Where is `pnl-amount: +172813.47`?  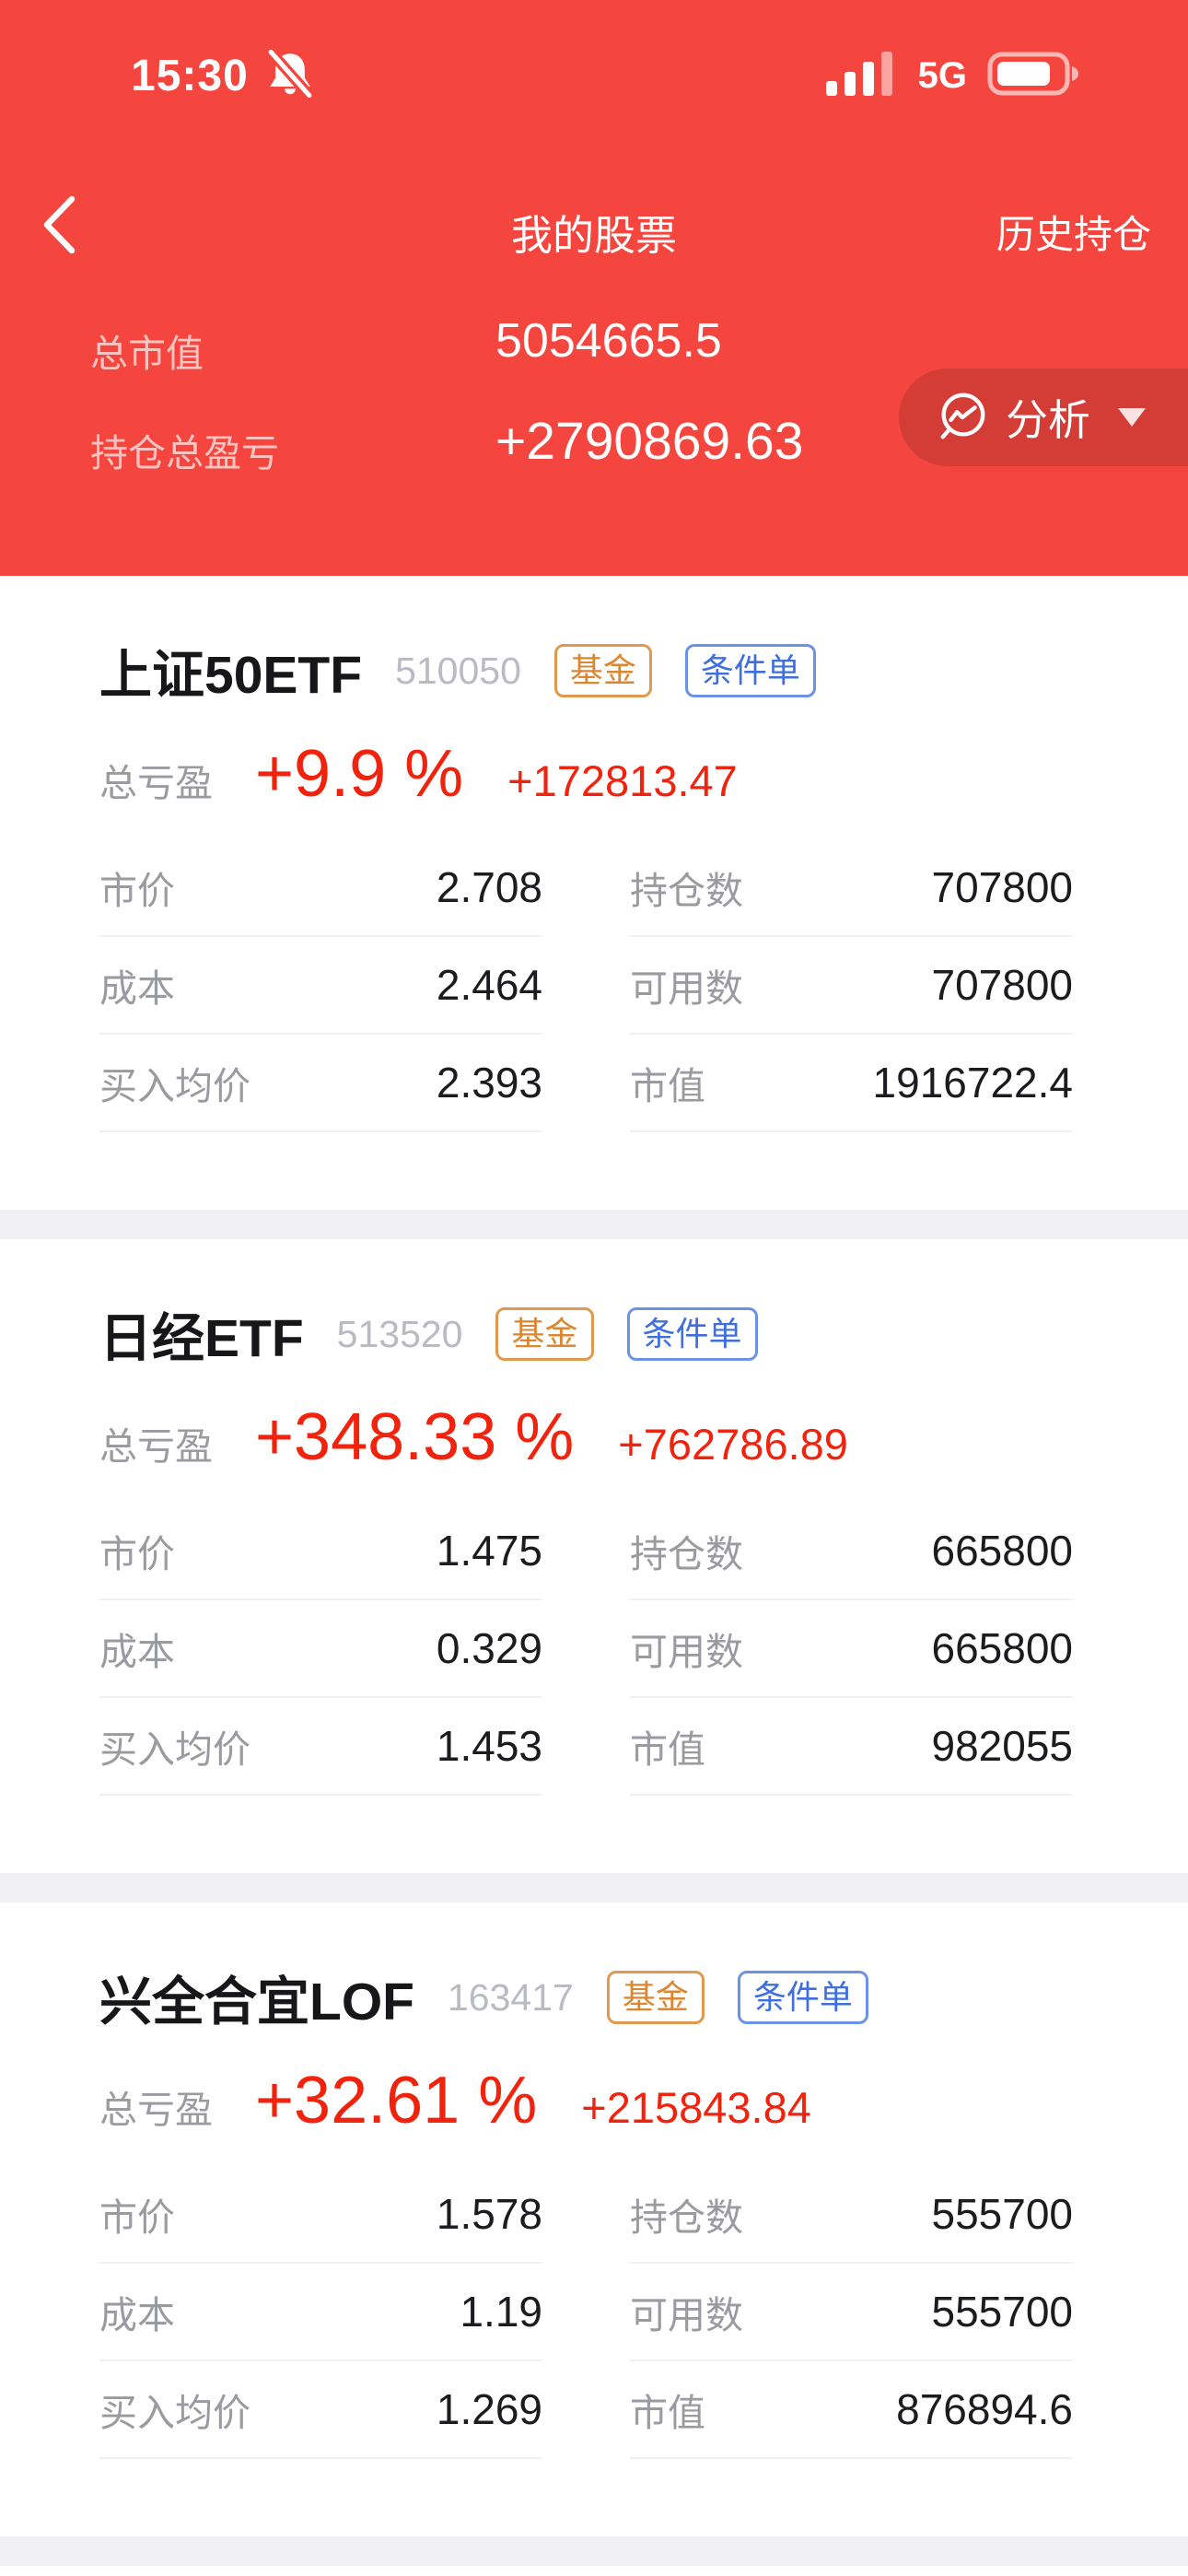
pnl-amount: +172813.47 is located at coordinates (622, 780).